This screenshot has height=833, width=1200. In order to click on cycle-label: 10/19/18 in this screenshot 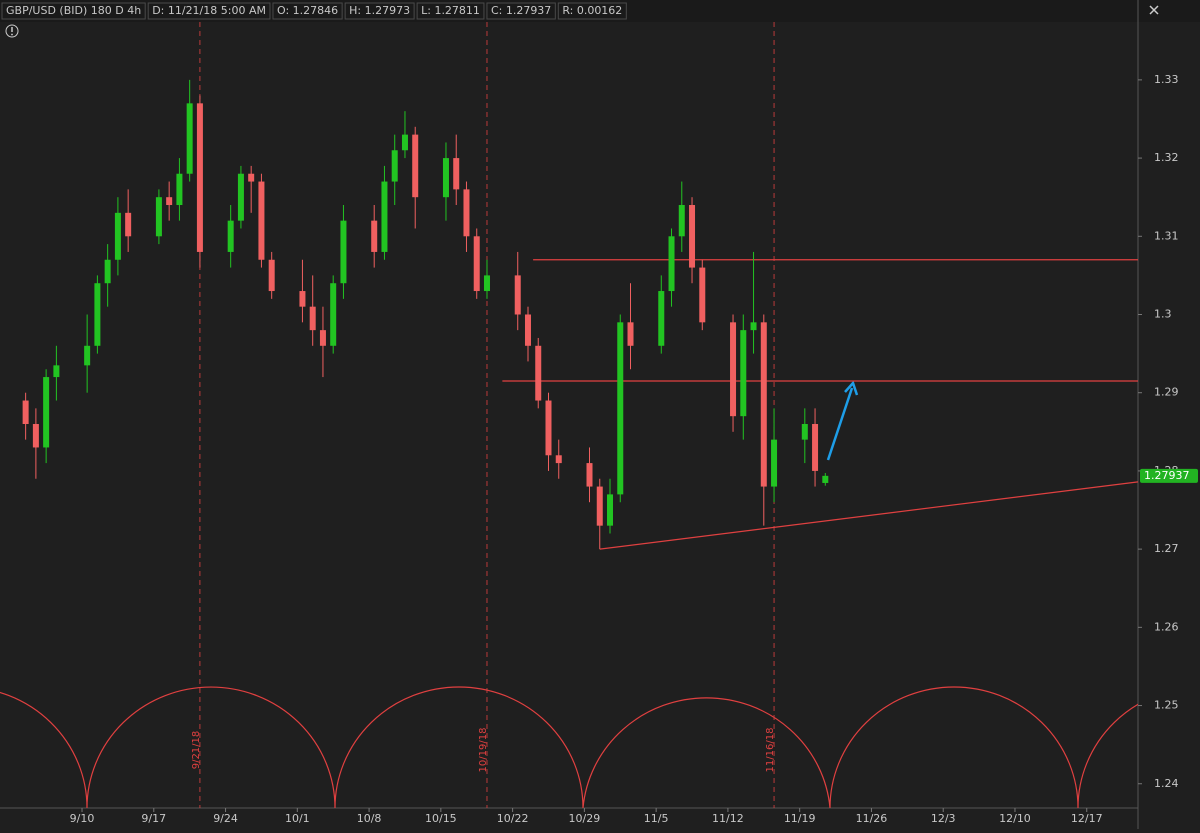, I will do `click(483, 750)`.